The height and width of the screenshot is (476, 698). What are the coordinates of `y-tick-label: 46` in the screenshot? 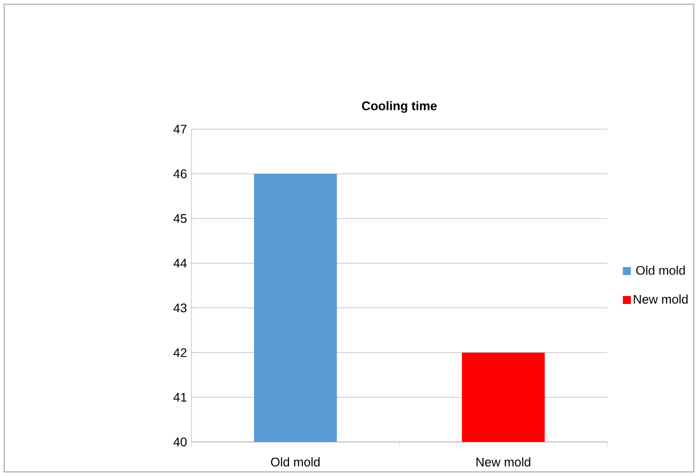 It's located at (180, 173).